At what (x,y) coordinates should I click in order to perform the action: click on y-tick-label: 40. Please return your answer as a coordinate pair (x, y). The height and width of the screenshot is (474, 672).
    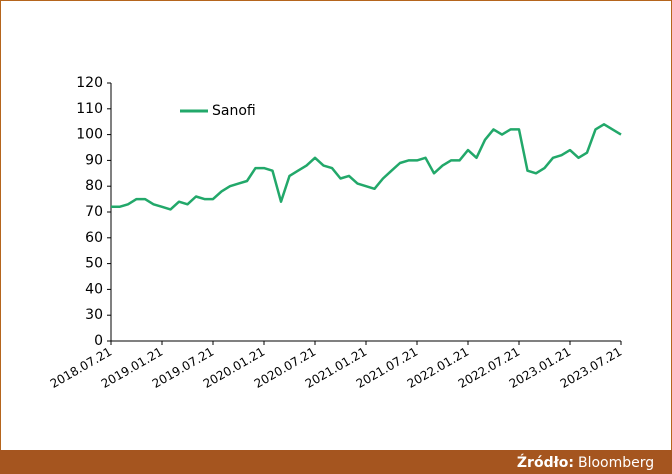
    Looking at the image, I should click on (94, 289).